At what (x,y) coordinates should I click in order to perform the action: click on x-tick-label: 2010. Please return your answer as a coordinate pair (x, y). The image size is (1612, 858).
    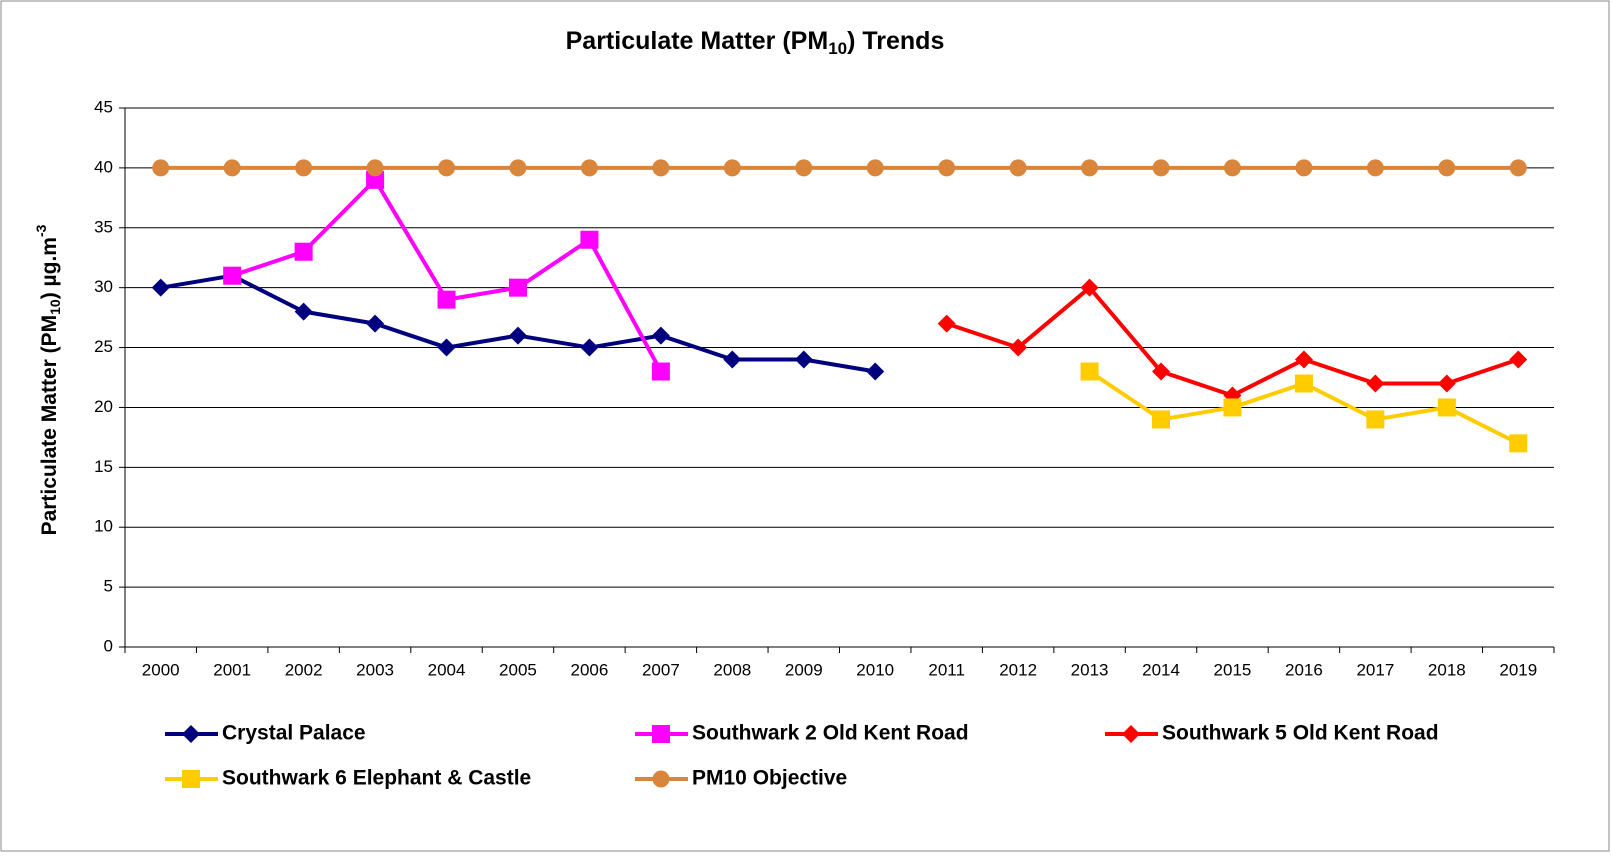
    Looking at the image, I should click on (875, 669).